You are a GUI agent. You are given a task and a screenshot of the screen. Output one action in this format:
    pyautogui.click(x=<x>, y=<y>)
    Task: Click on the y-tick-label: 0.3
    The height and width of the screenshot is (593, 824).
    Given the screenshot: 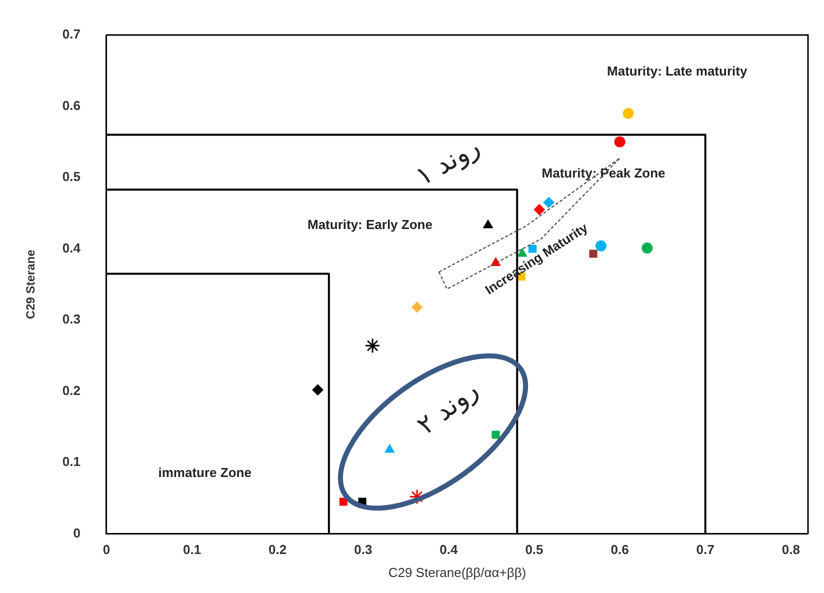 What is the action you would take?
    pyautogui.click(x=71, y=319)
    